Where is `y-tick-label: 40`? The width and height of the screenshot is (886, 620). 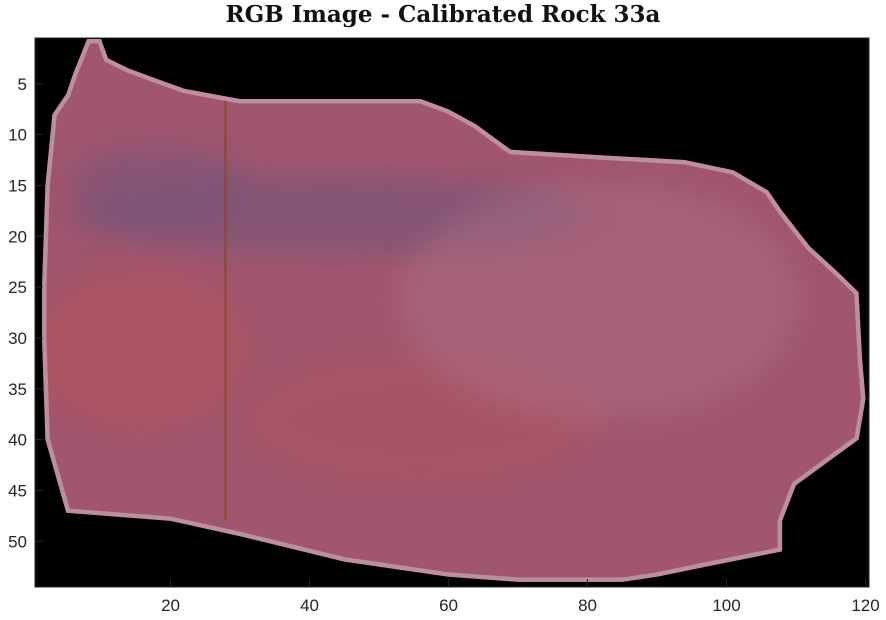 y-tick-label: 40 is located at coordinates (17, 440).